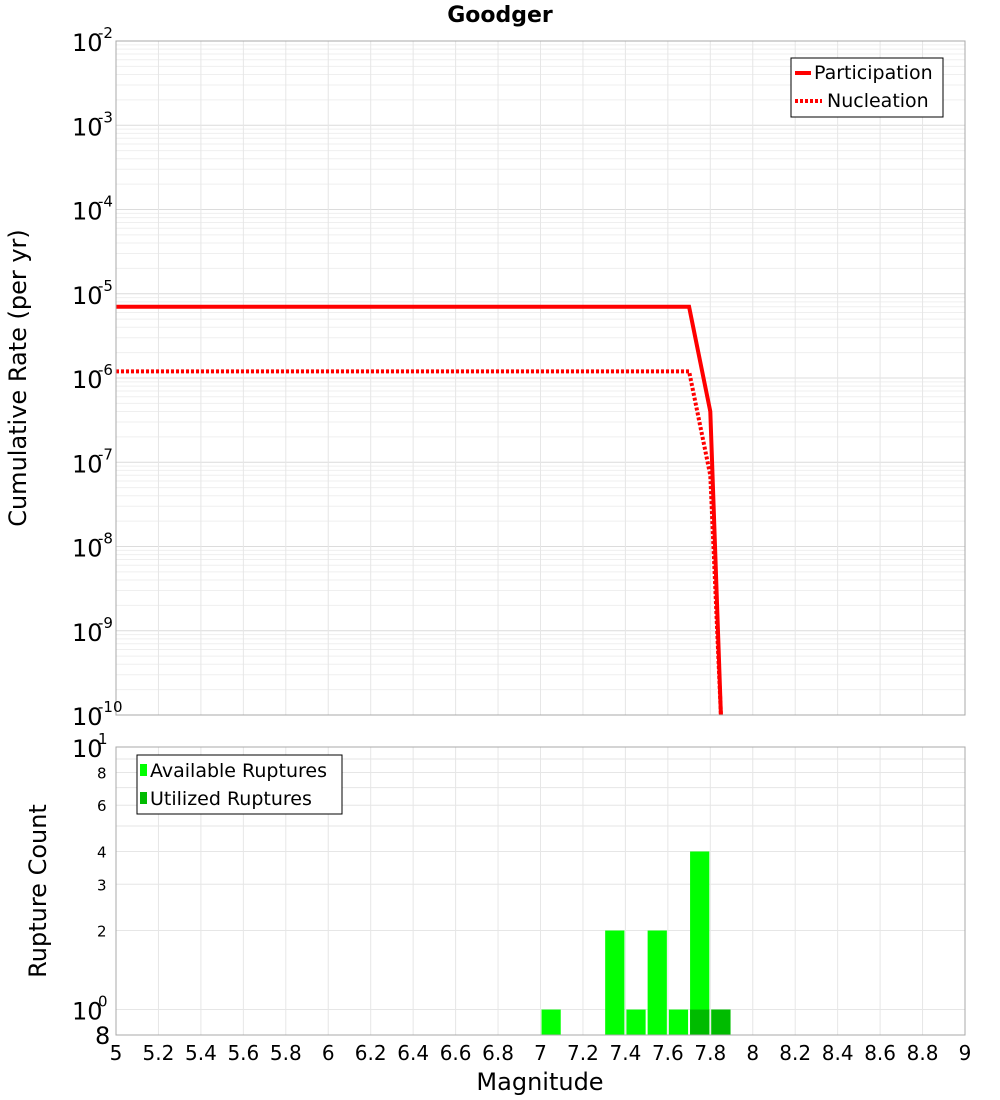 The width and height of the screenshot is (1000, 1100). Describe the element at coordinates (103, 739) in the screenshot. I see `y-tick-exponent: 1` at that location.